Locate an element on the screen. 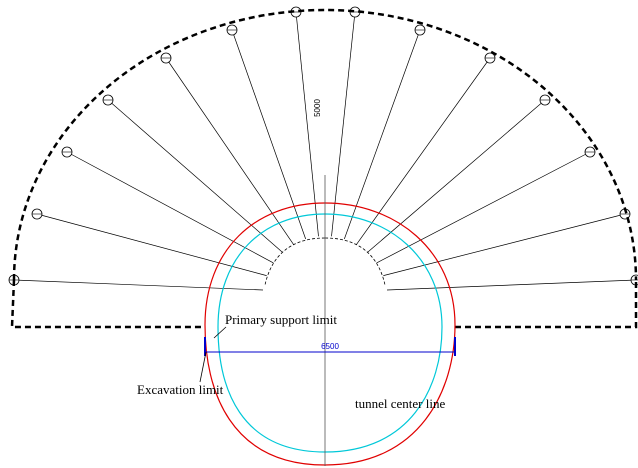 This screenshot has width=638, height=468. center-line-label: tunnel center line is located at coordinates (400, 403).